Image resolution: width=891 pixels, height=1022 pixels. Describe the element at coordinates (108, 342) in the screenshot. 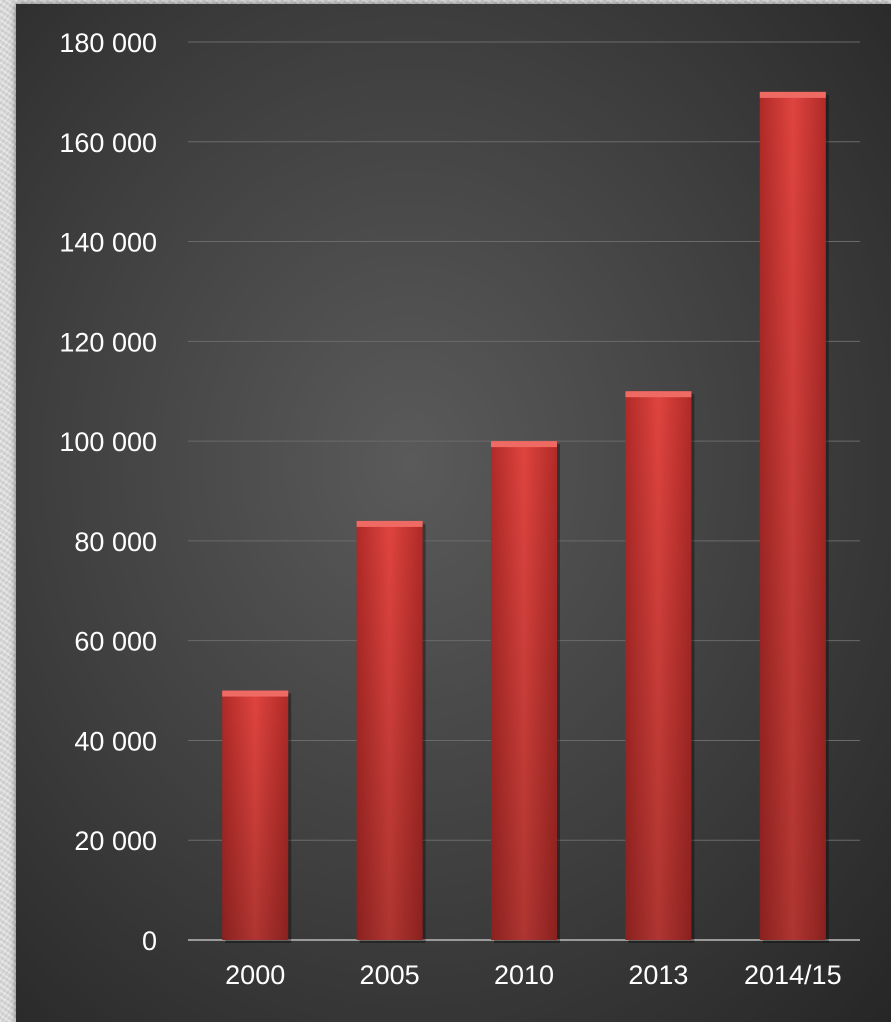

I see `y-tick-label: 120 000` at that location.